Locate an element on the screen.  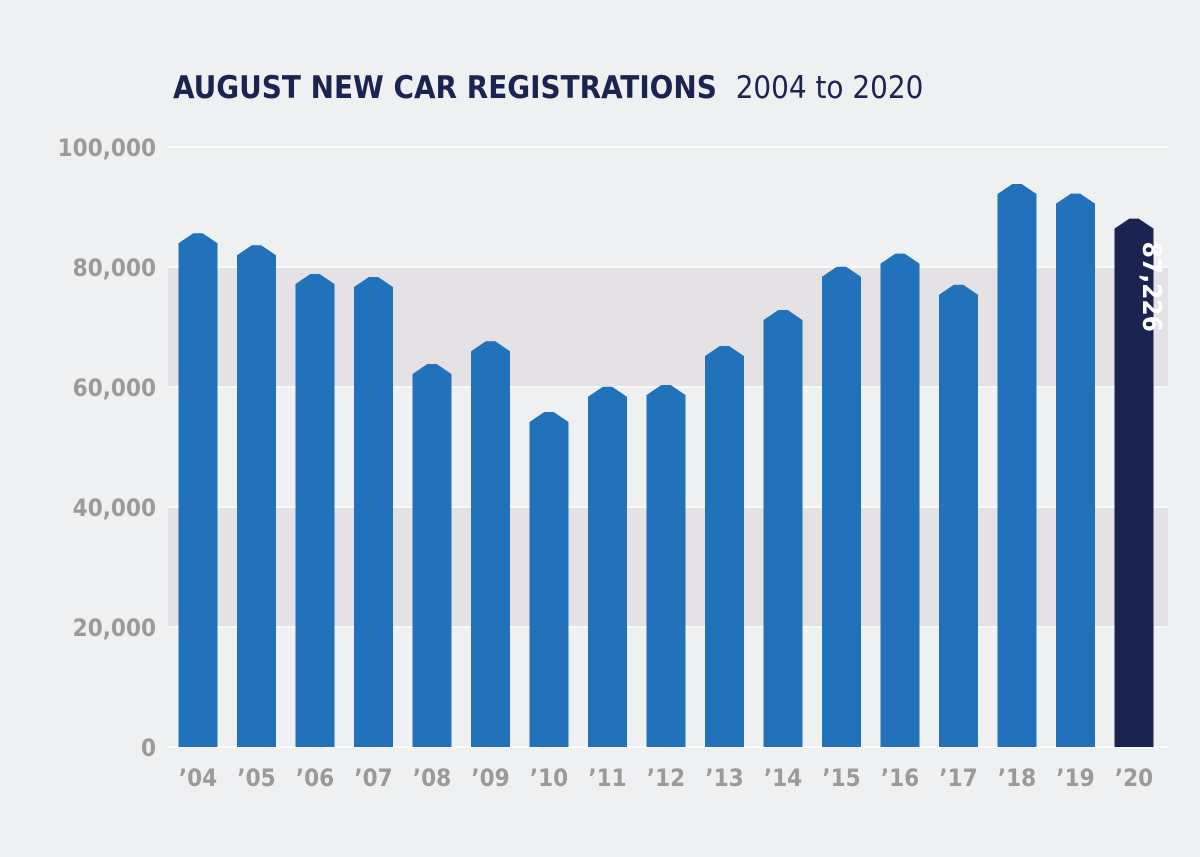
y-tick-label: 60,000 is located at coordinates (114, 388).